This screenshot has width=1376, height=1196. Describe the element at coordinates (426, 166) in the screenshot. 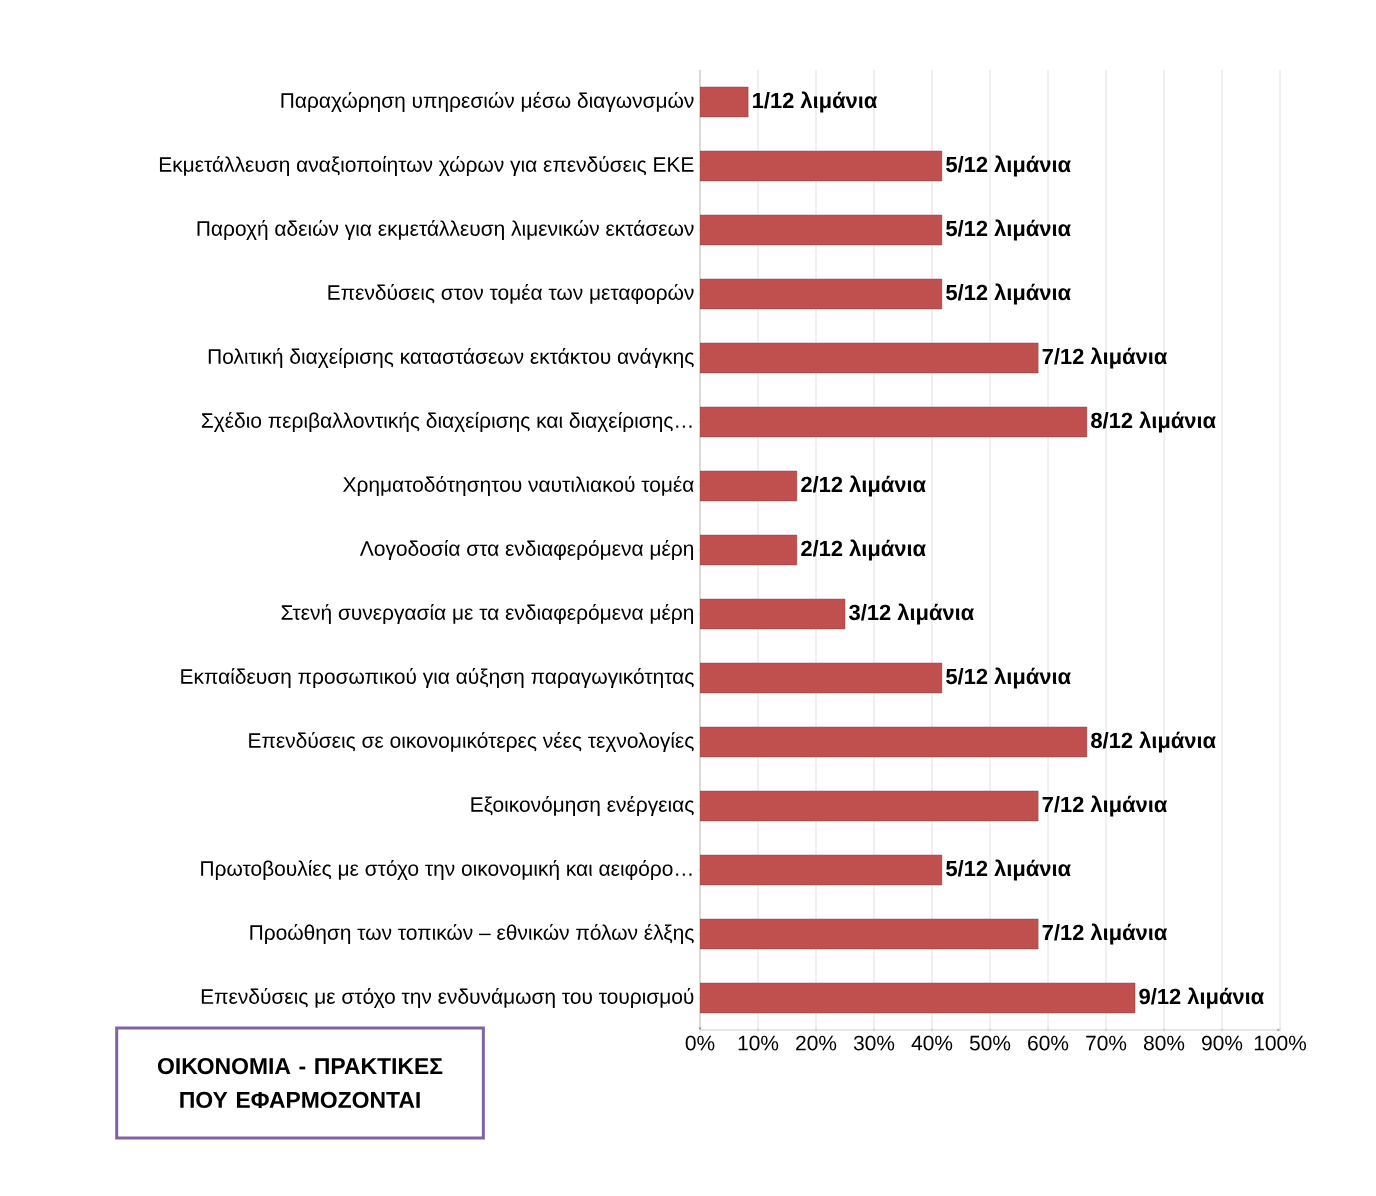

I see `y-tick-label: Εκμετάλλευση αναξιοποίητων χώρων για επενδύσεις ΕΚΕ` at that location.